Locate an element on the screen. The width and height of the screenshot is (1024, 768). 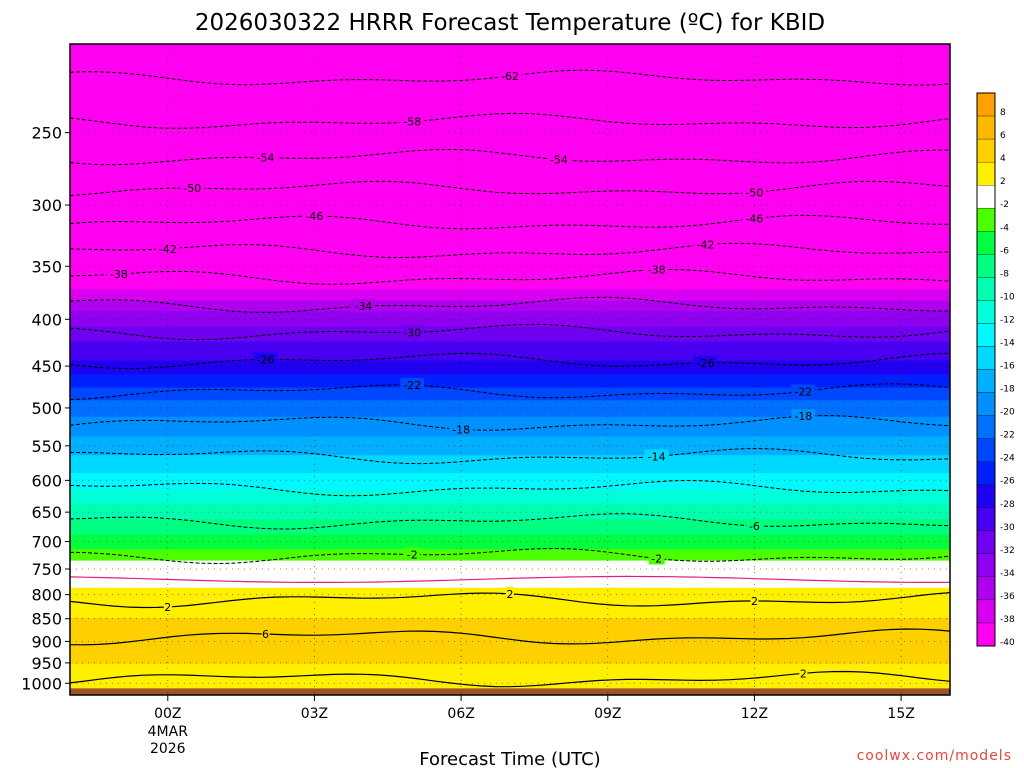
isotherm-label: -22 is located at coordinates (803, 391).